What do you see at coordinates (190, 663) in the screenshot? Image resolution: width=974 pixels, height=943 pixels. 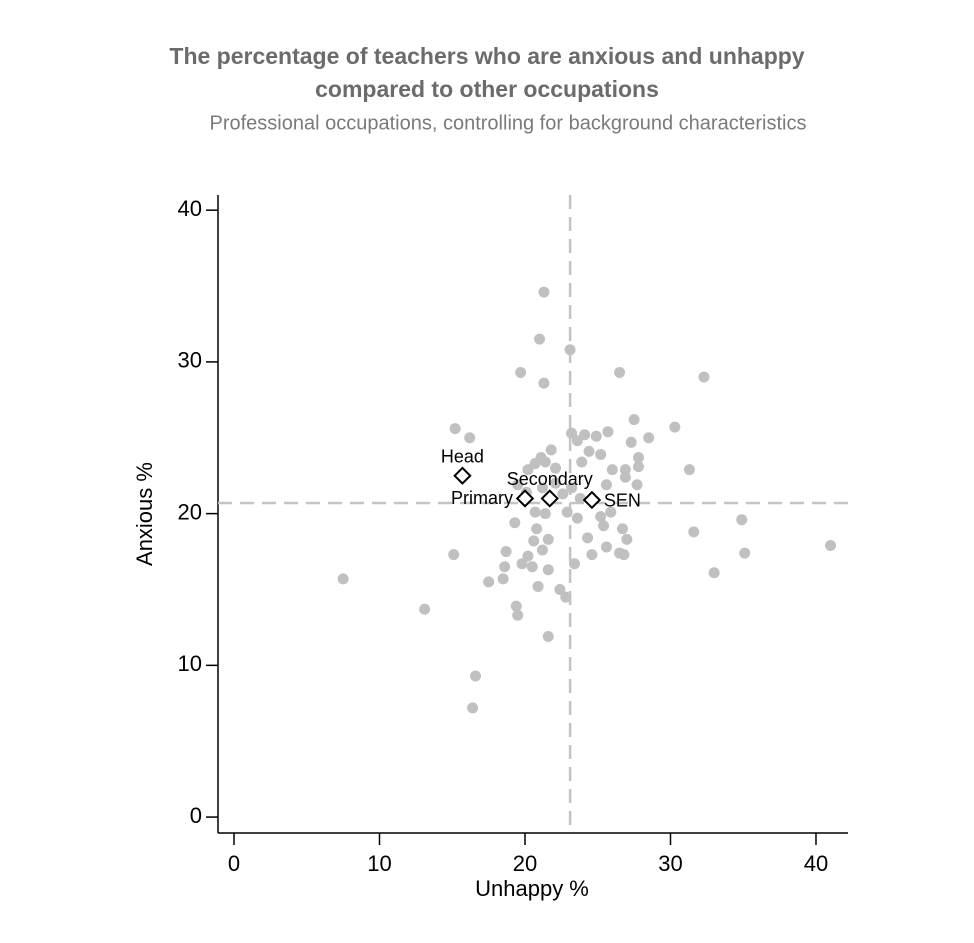 I see `y-tick-label: 10` at bounding box center [190, 663].